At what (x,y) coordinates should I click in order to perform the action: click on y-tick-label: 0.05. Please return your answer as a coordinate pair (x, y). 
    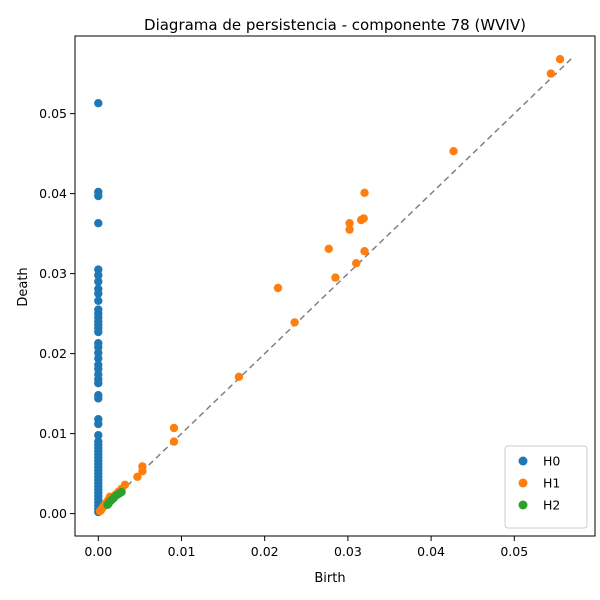
    Looking at the image, I should click on (53, 113).